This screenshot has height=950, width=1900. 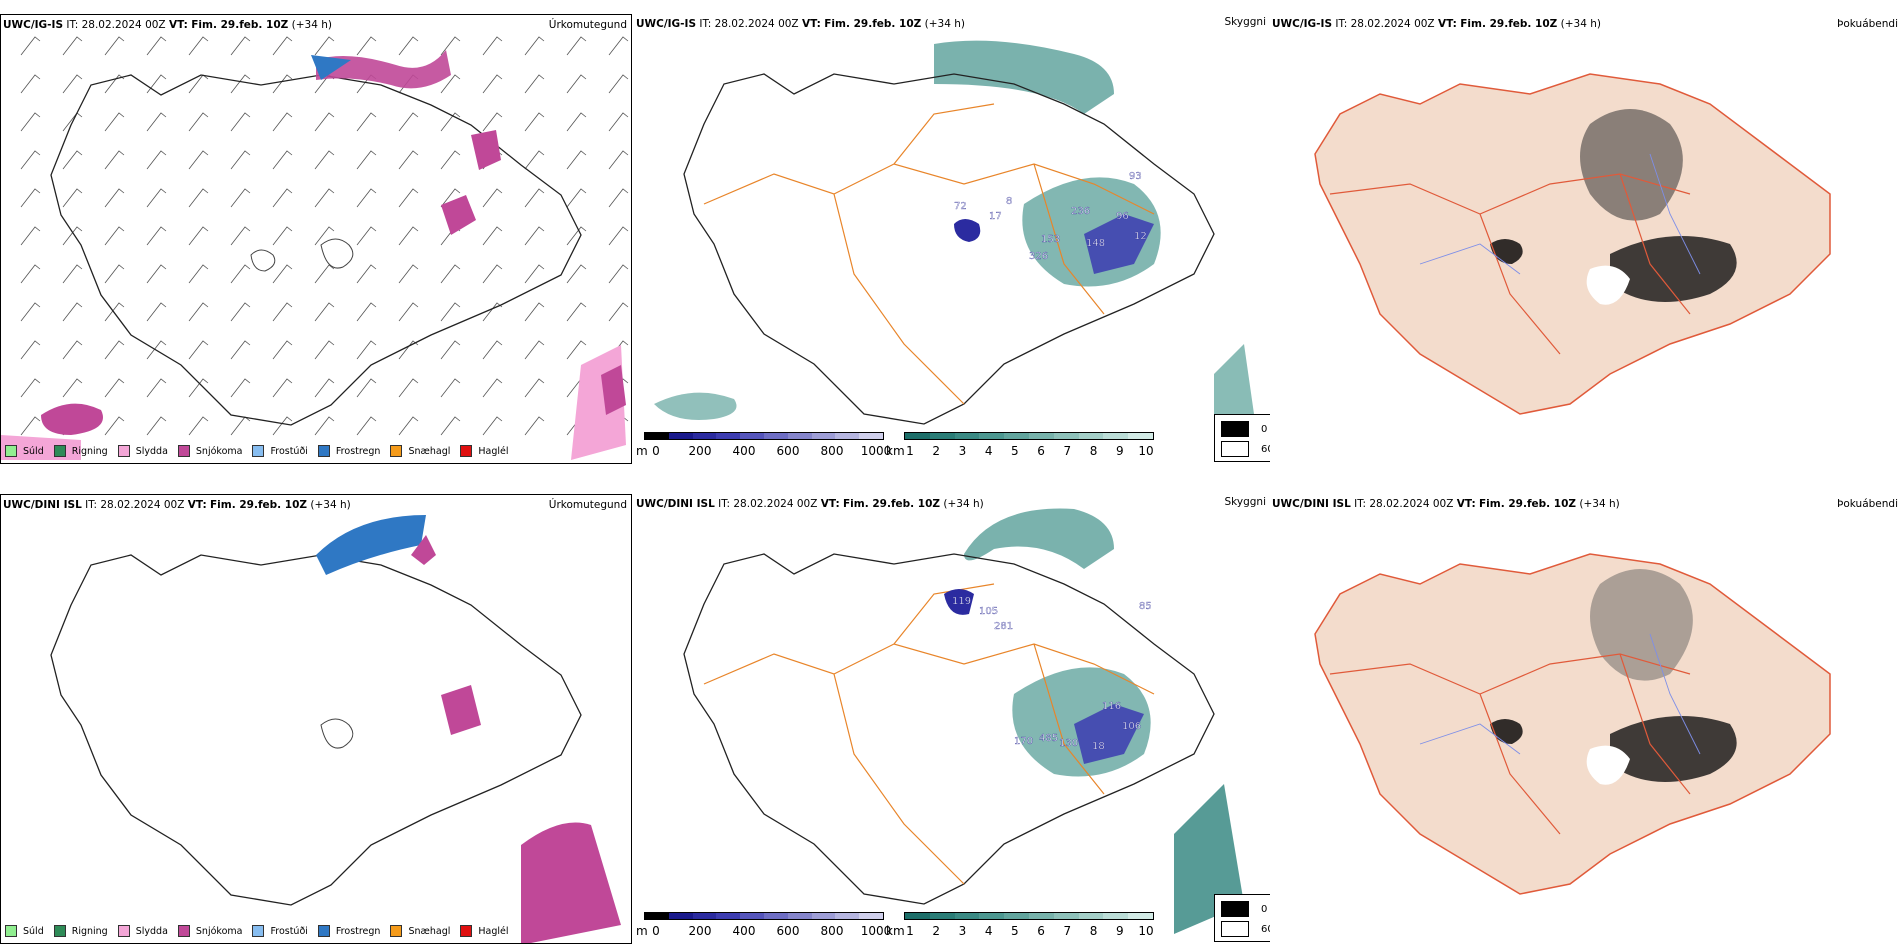 I want to click on low-ceiling-area, so click(x=959, y=602).